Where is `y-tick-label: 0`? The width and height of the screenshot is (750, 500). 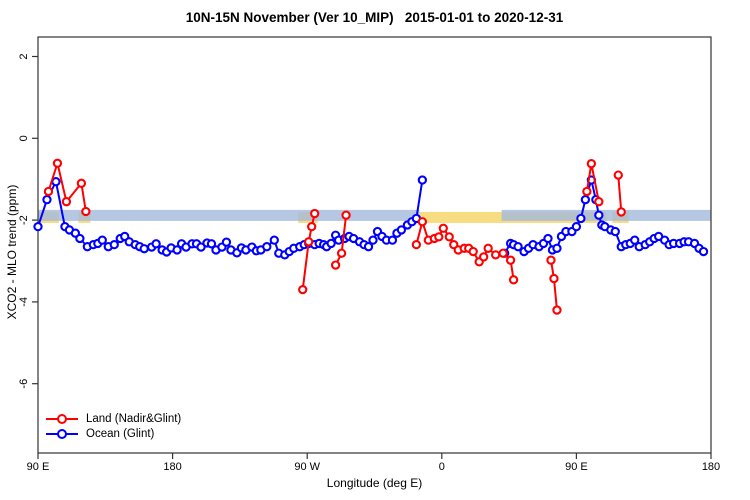 y-tick-label: 0 is located at coordinates (24, 138).